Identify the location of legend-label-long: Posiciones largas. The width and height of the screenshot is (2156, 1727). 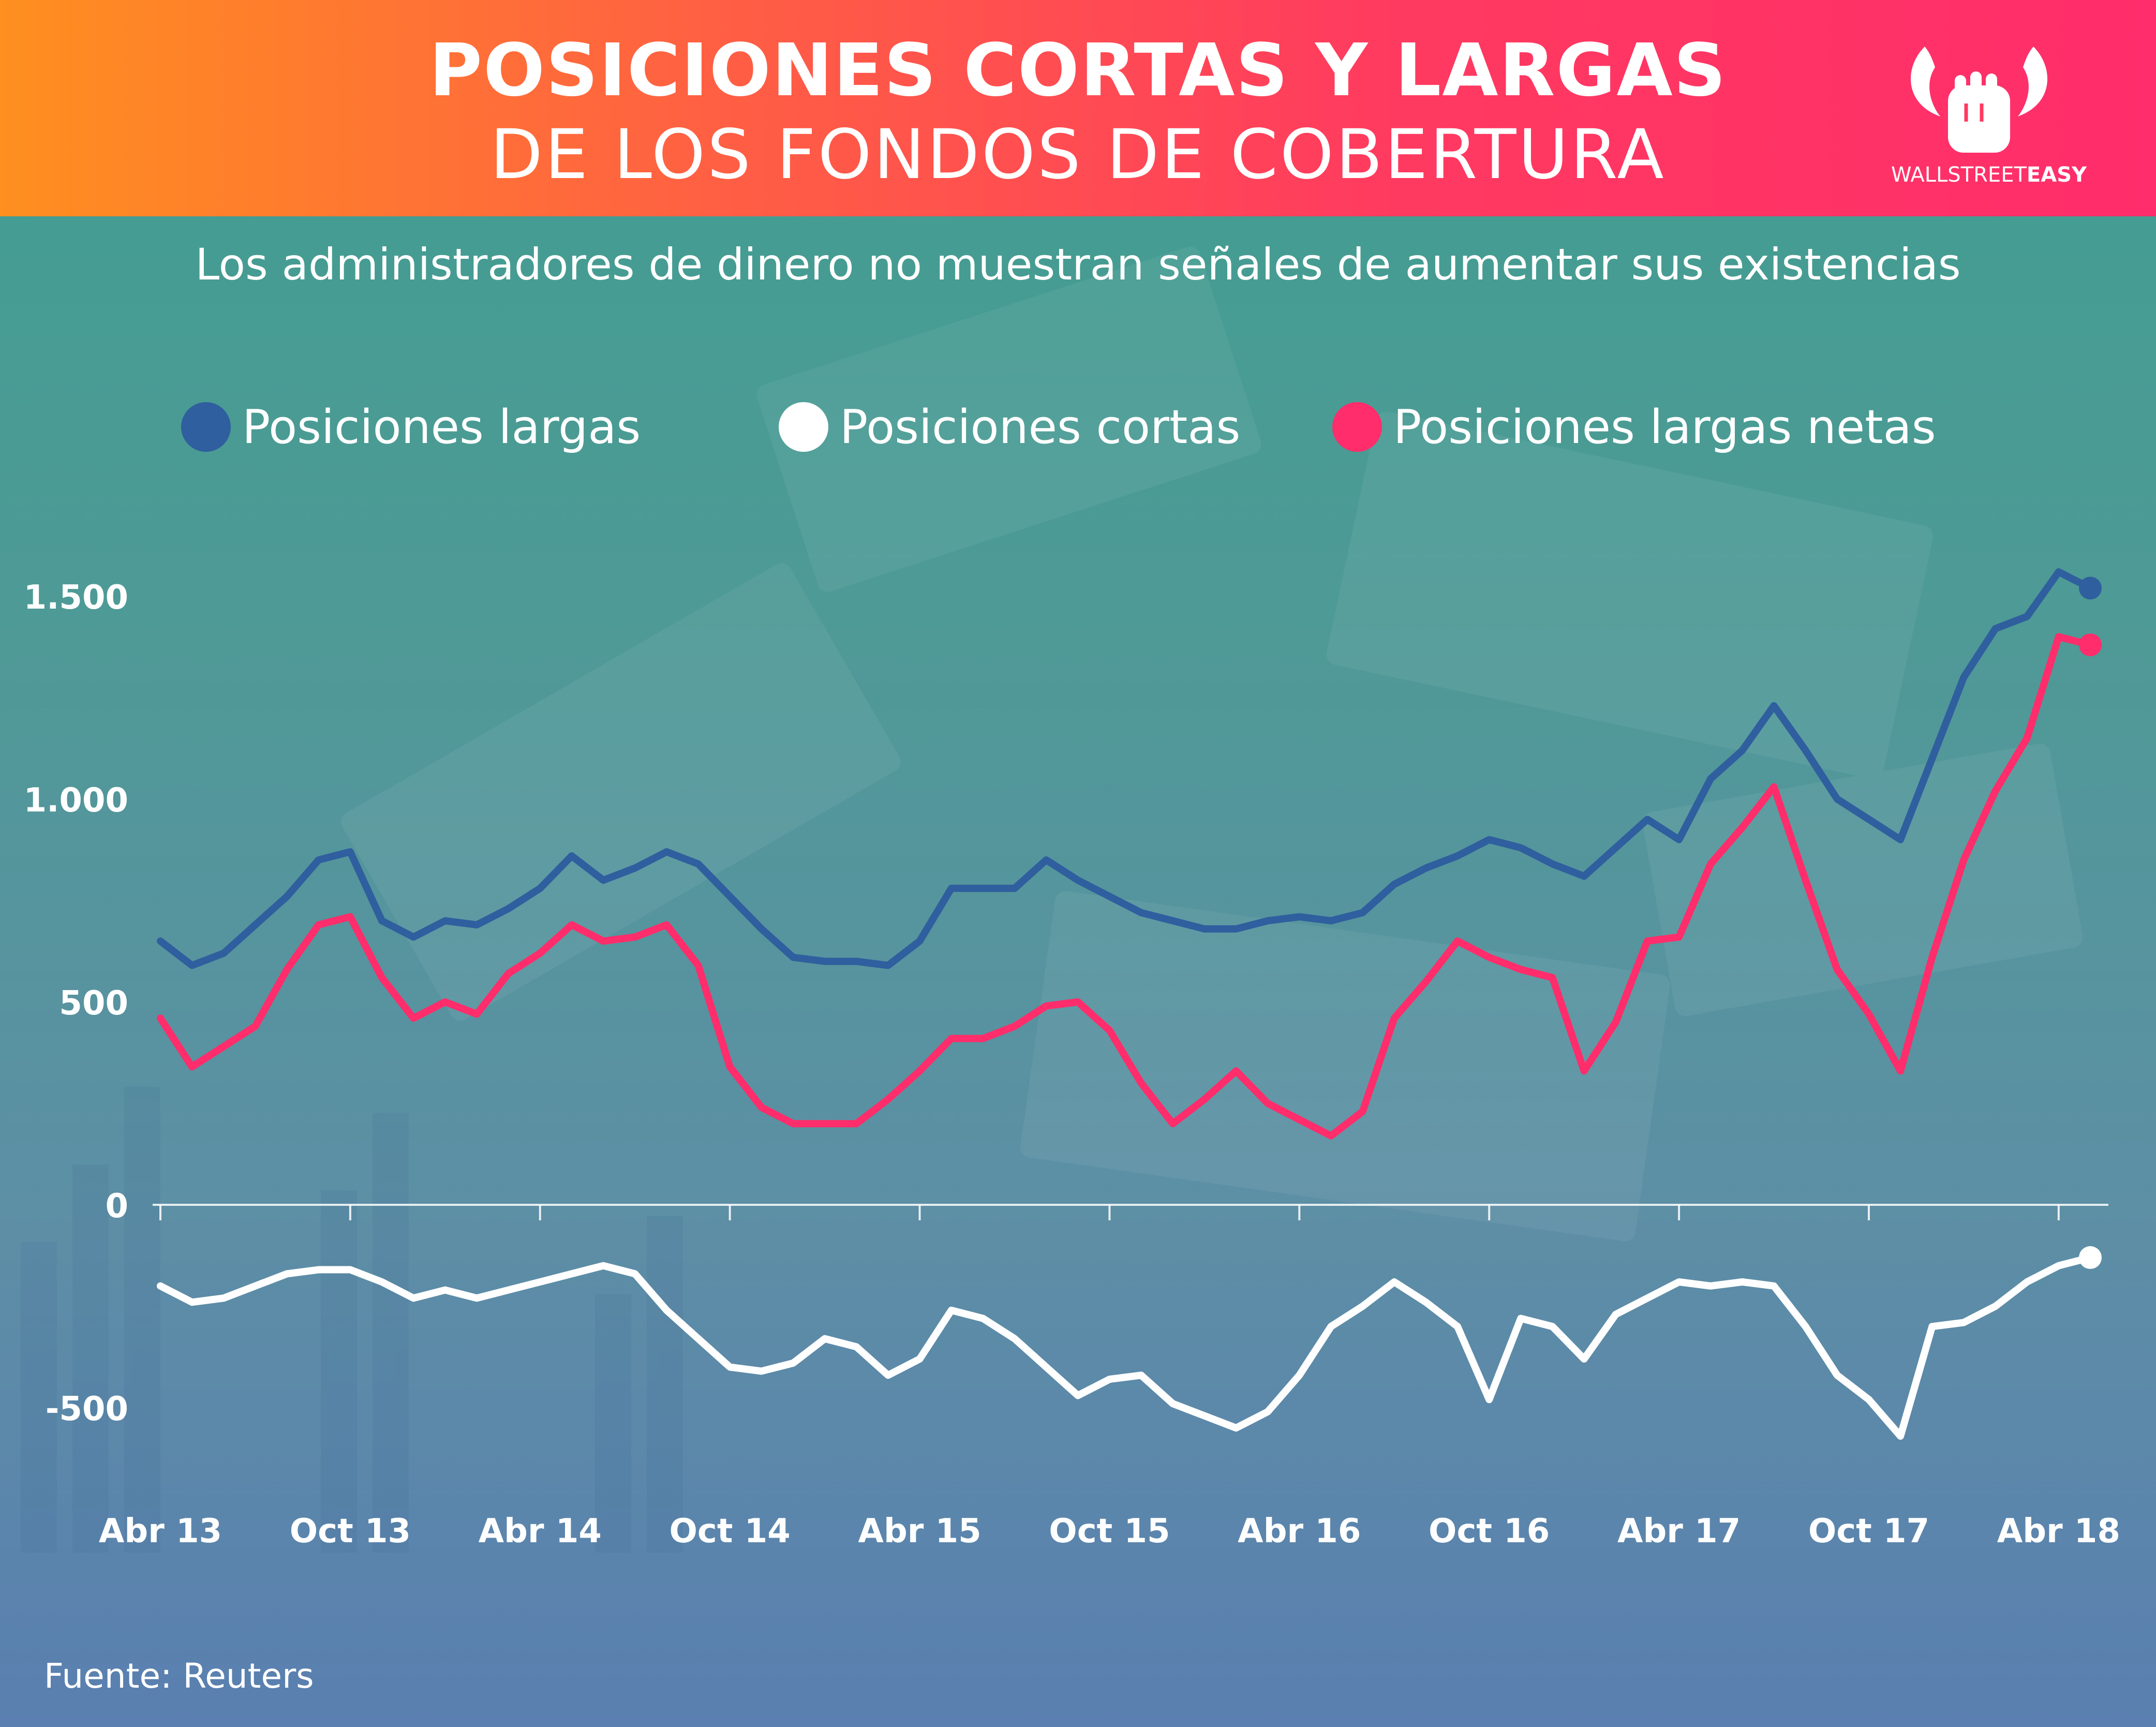
(441, 427).